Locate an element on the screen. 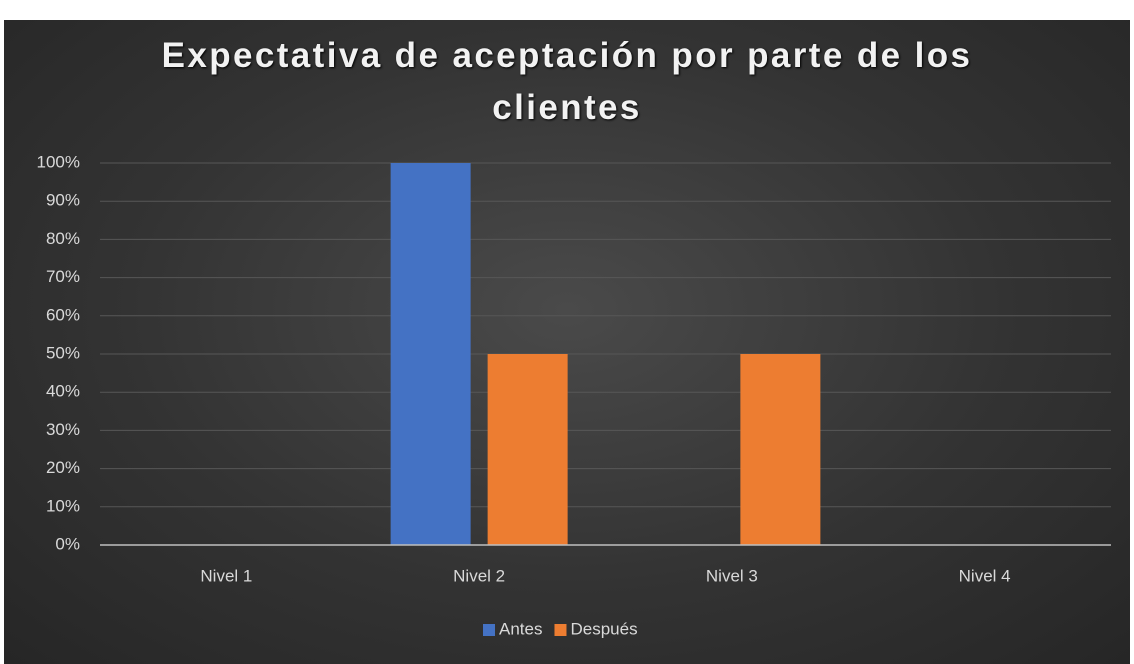  y-tick-label: 40% is located at coordinates (63, 391).